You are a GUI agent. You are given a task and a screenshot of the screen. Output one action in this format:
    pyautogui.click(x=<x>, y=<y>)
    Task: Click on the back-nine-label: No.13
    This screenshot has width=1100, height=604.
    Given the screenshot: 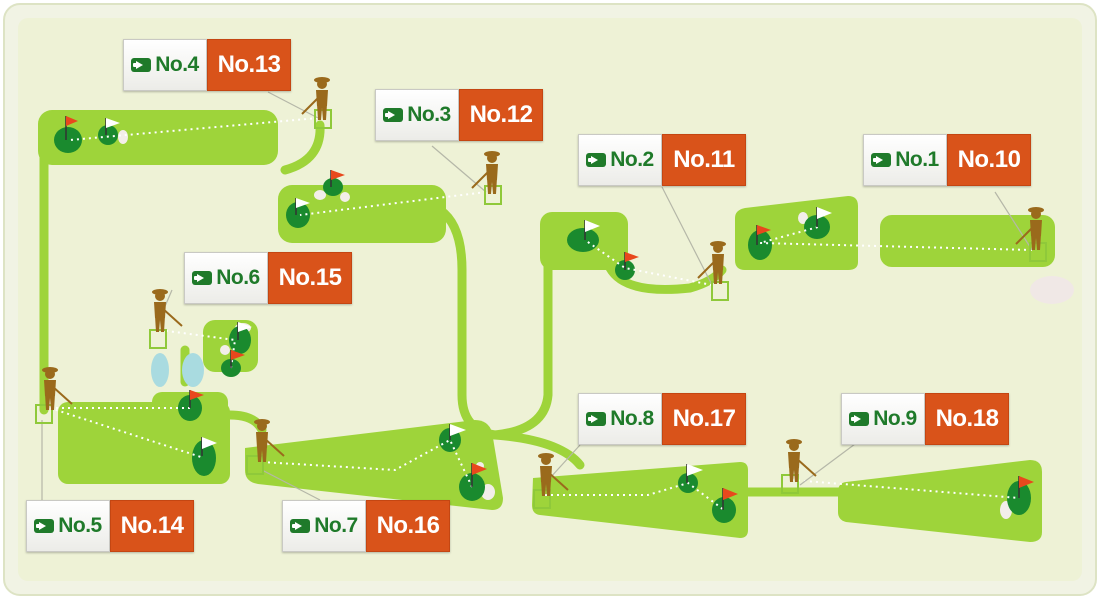 What is the action you would take?
    pyautogui.click(x=249, y=65)
    